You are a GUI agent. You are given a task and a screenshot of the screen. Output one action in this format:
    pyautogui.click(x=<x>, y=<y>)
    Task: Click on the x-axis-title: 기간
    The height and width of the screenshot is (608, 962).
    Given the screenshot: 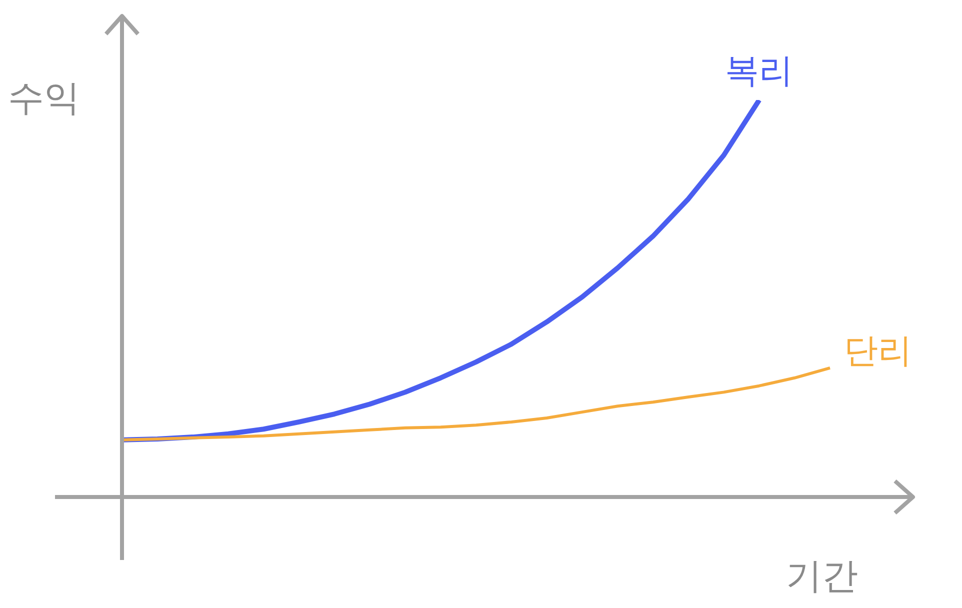 What is the action you would take?
    pyautogui.click(x=822, y=576)
    